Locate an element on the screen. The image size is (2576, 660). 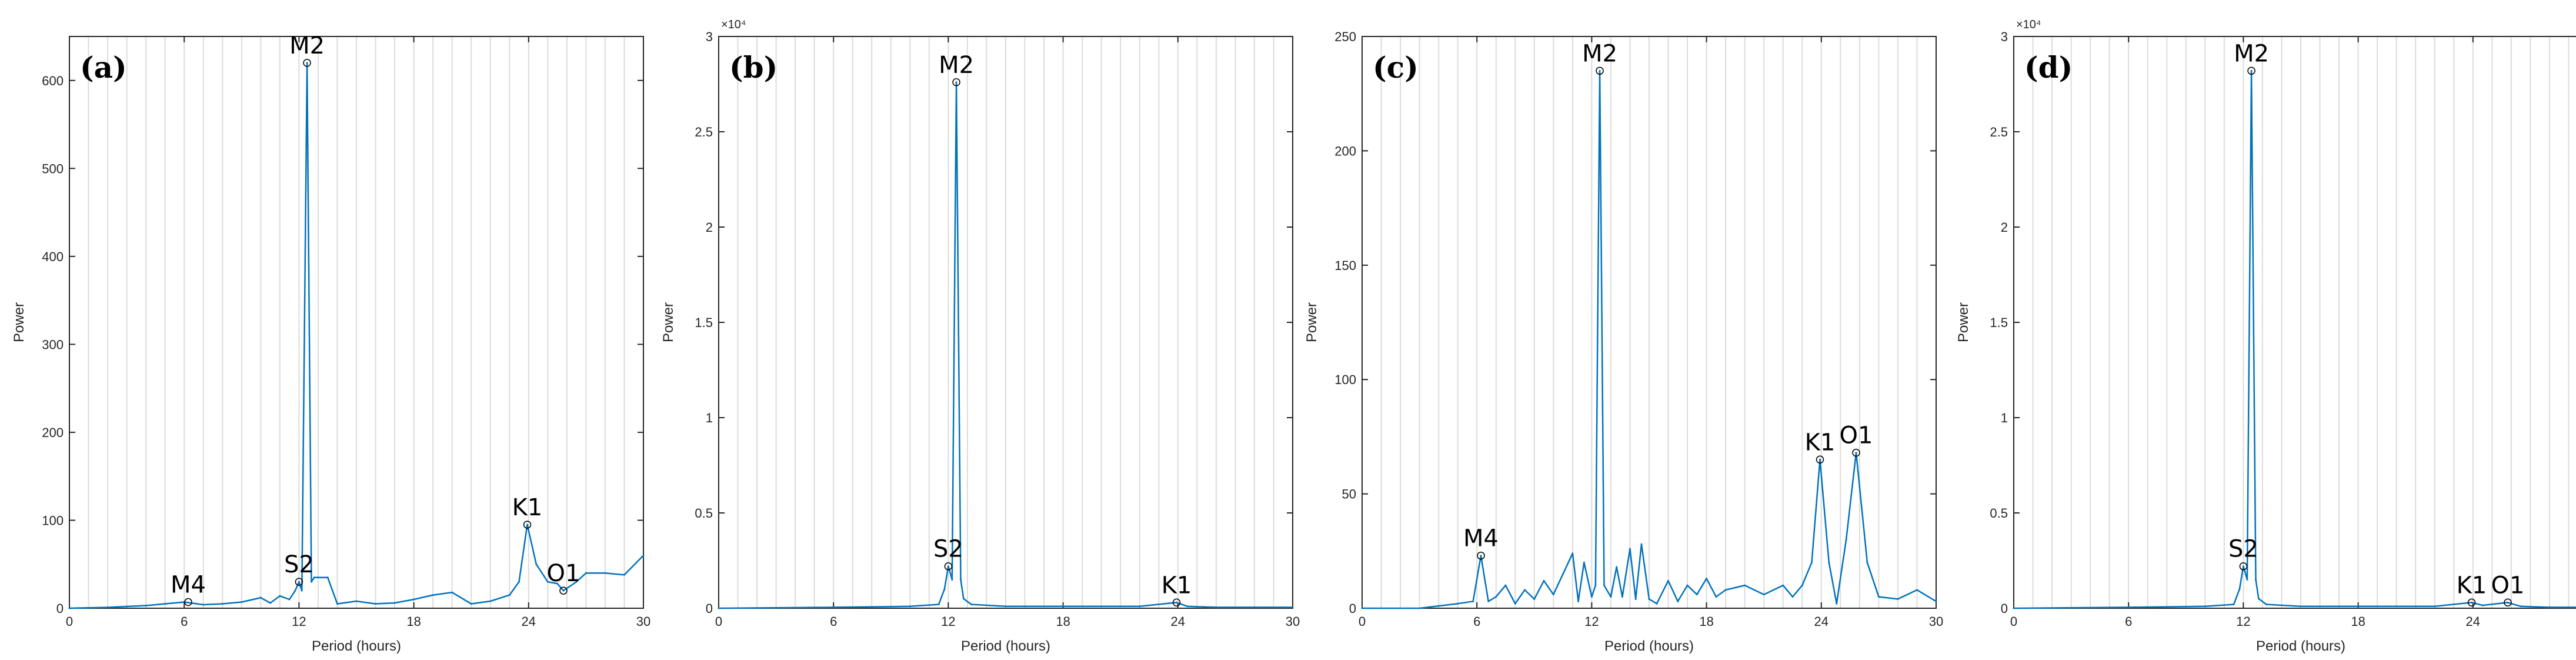
y-tick-label: 0 is located at coordinates (60, 608).